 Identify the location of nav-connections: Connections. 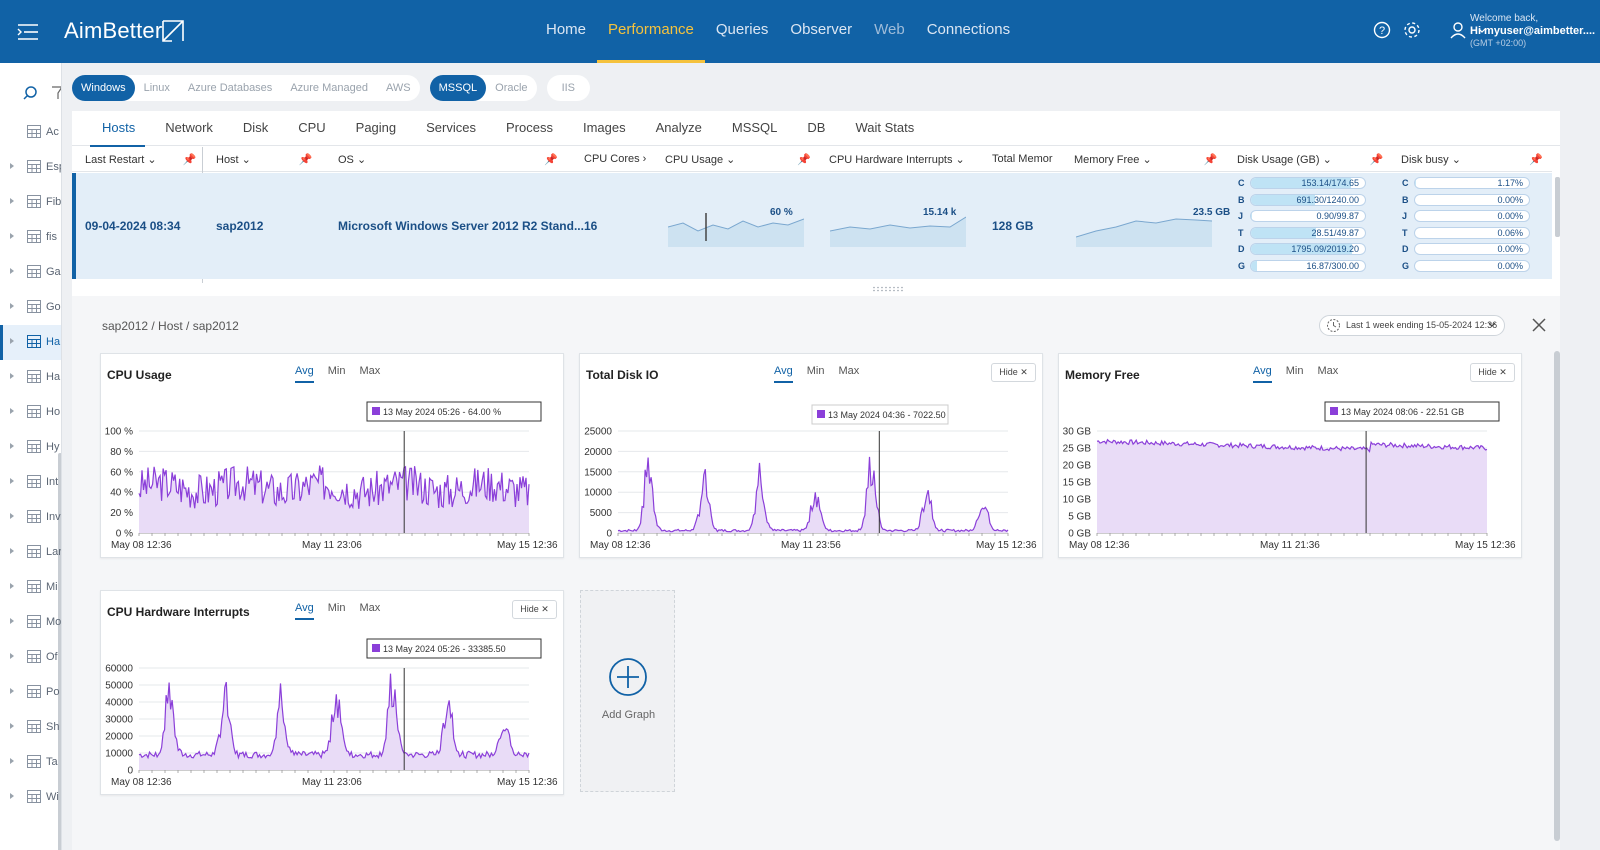
(968, 29).